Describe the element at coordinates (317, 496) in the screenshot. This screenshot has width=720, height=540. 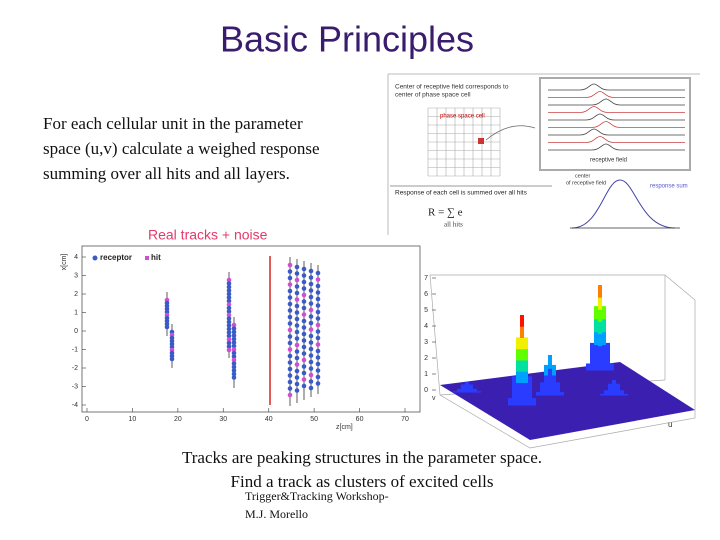
I see `footer-line: Trigger&Tracking Workshop-` at that location.